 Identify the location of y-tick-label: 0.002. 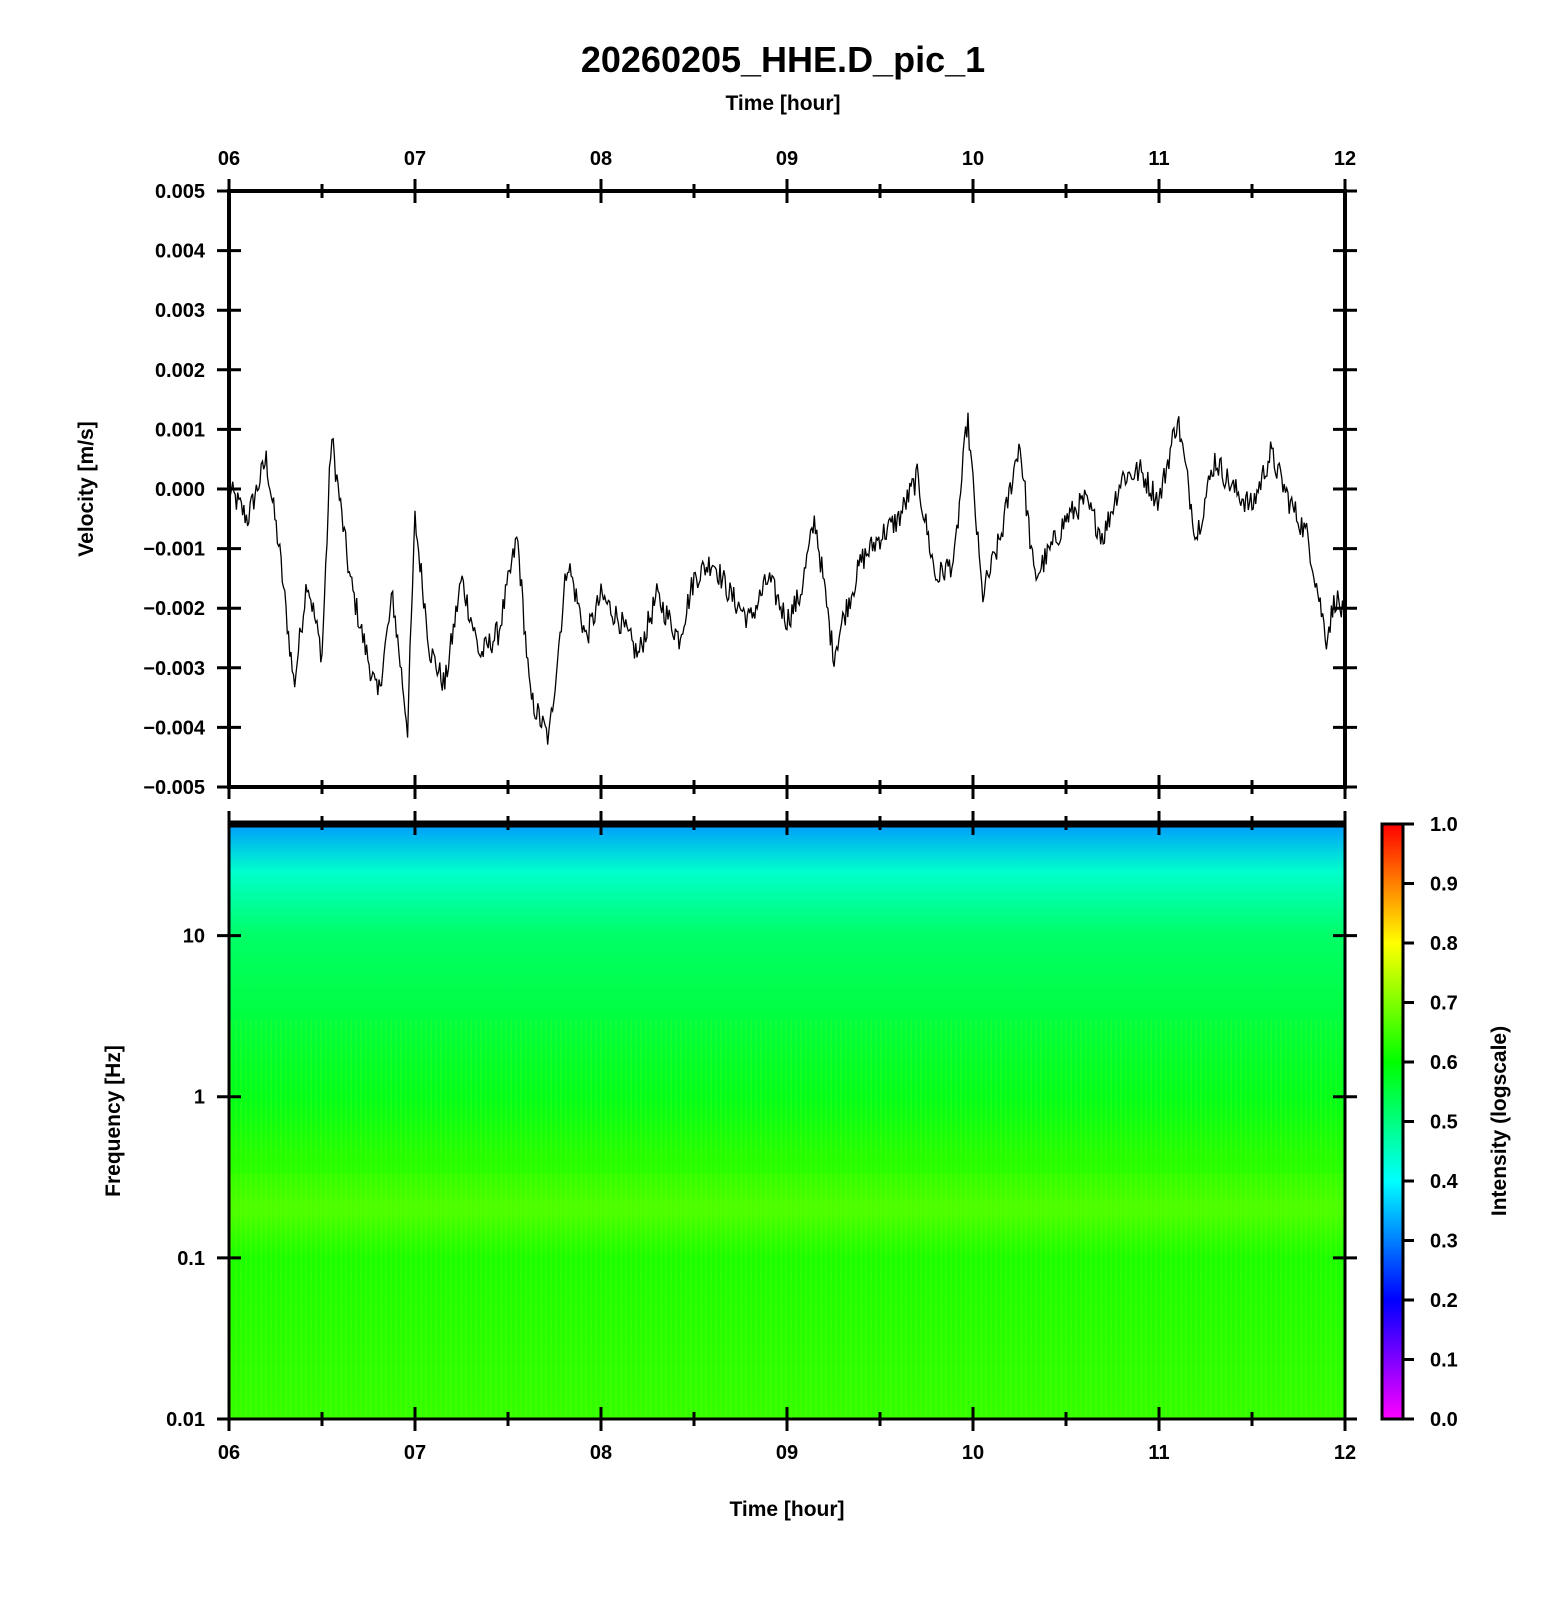
(180, 371).